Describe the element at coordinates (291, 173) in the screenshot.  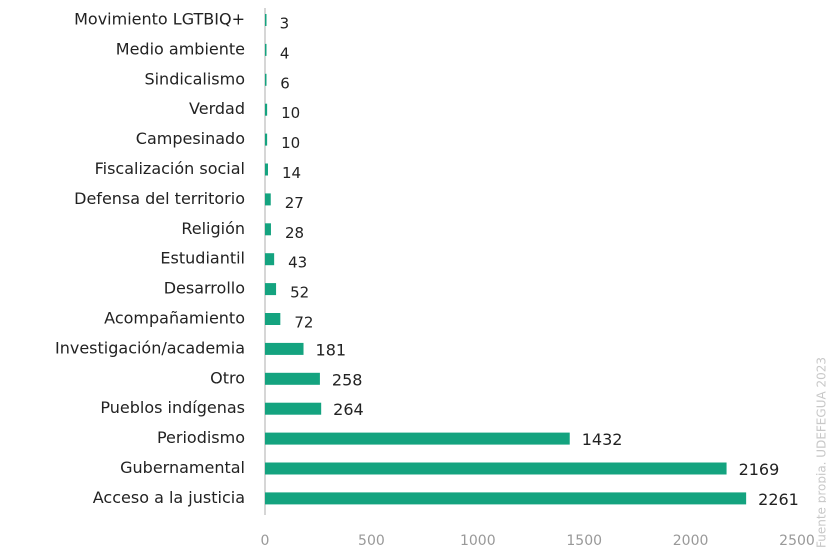
I see `value-label: 14` at that location.